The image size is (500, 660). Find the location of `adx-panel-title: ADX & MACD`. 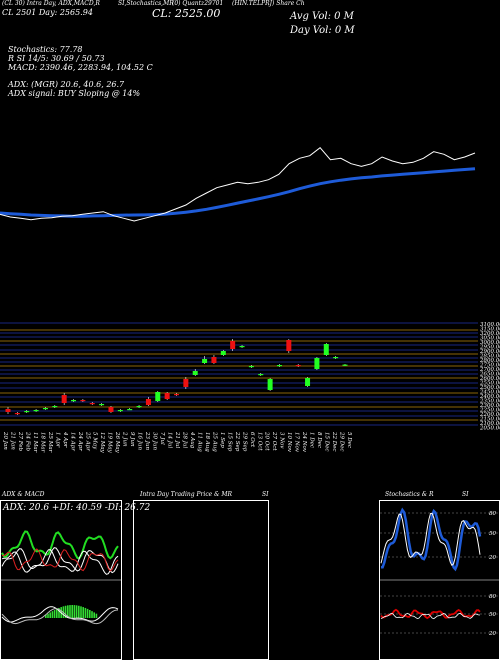

adx-panel-title: ADX & MACD is located at coordinates (23, 494).